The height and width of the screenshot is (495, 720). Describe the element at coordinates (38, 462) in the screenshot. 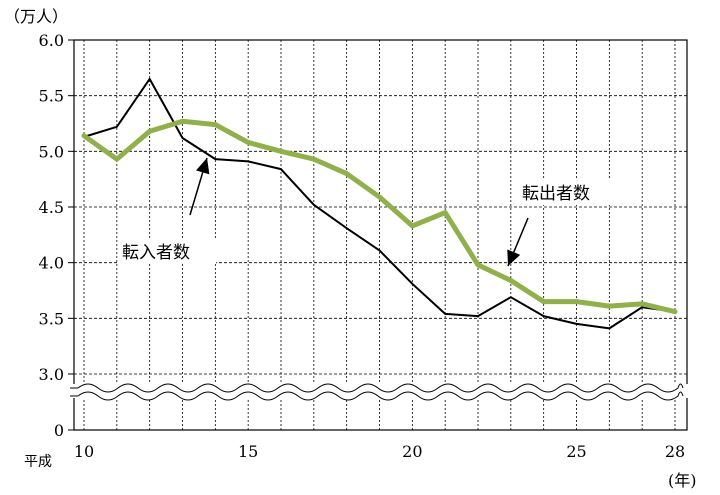

I see `x-era-prefix: 平成` at that location.